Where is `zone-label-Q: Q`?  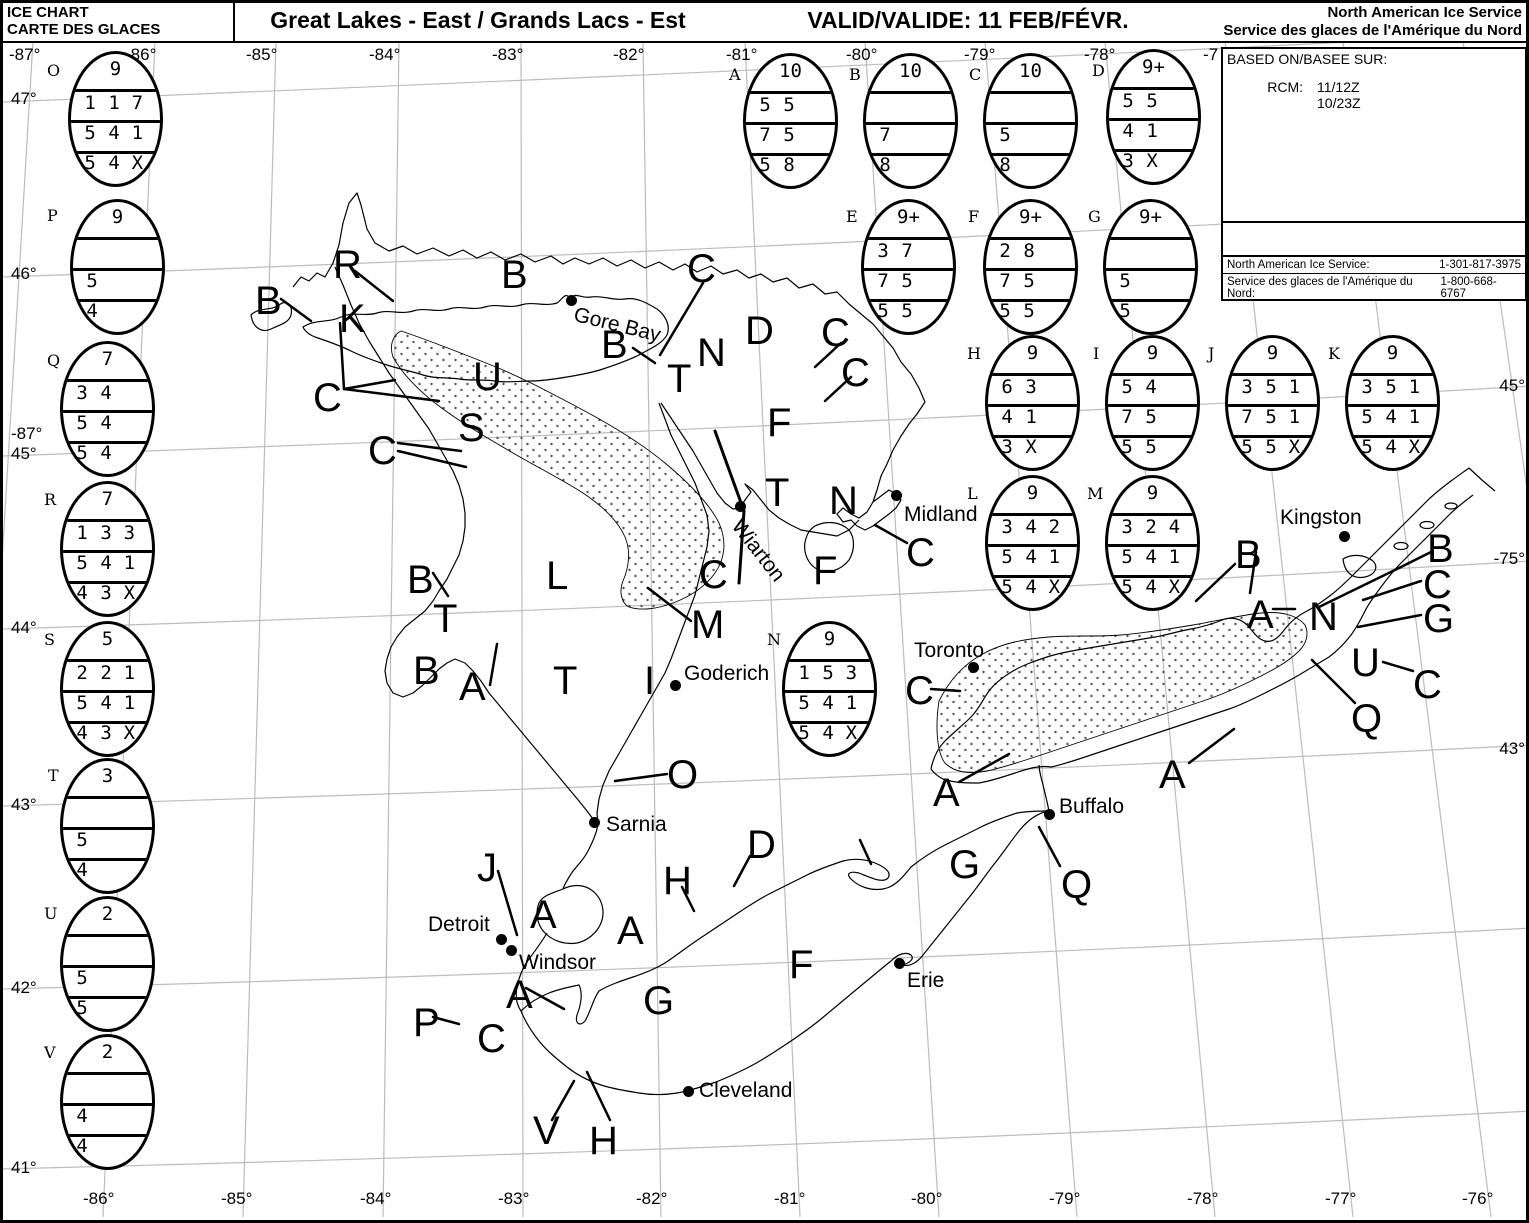 zone-label-Q: Q is located at coordinates (1077, 885).